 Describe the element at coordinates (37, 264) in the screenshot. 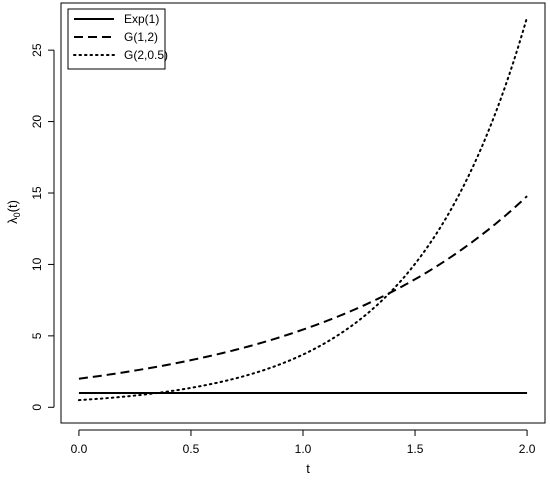

I see `y-tick-label: 10` at that location.